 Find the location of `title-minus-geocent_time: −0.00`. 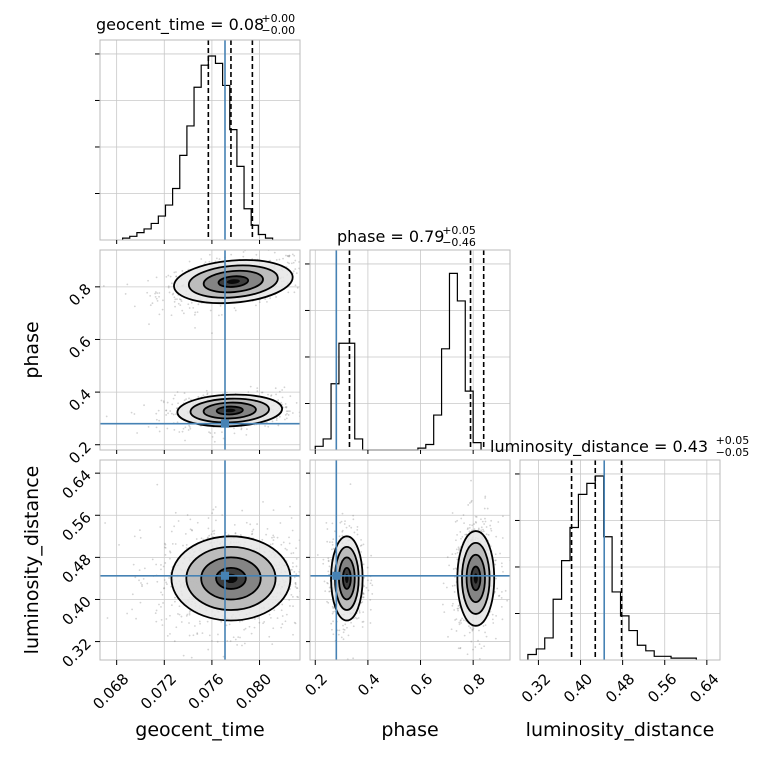

title-minus-geocent_time: −0.00 is located at coordinates (278, 30).